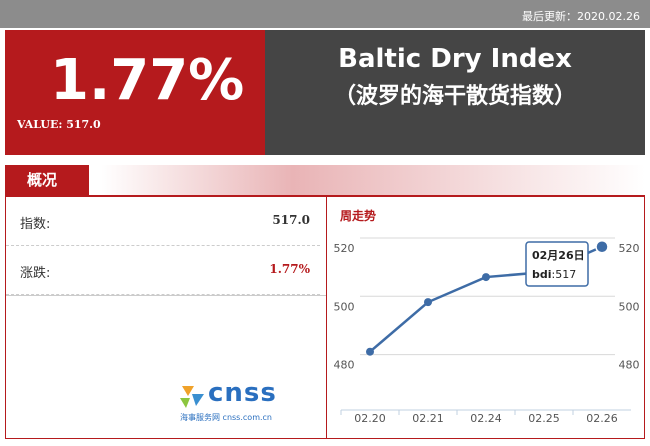 The height and width of the screenshot is (446, 650). What do you see at coordinates (544, 418) in the screenshot?
I see `x-tick-label: 02.25` at bounding box center [544, 418].